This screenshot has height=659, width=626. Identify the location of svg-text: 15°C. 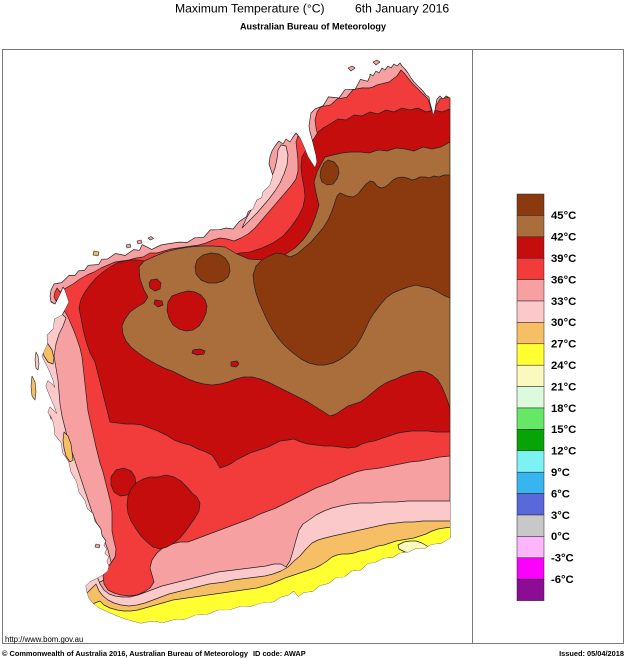
(563, 430).